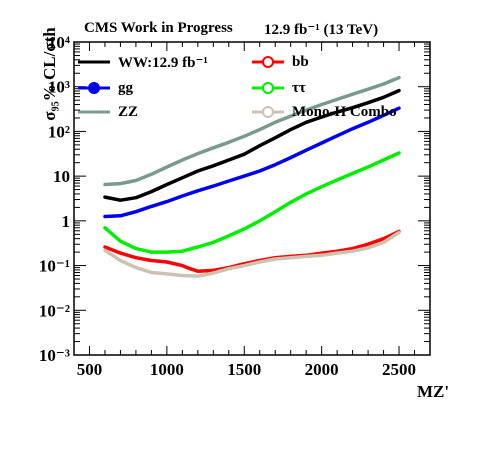 The height and width of the screenshot is (472, 496). I want to click on legend-item-gg: gg, so click(105, 88).